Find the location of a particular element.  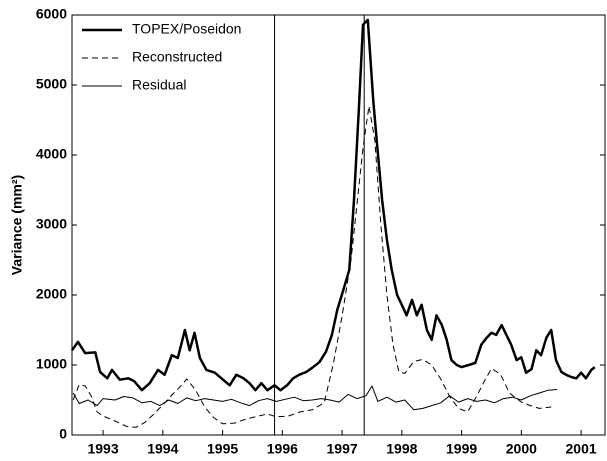

x-tick-label: 1999 is located at coordinates (461, 449).